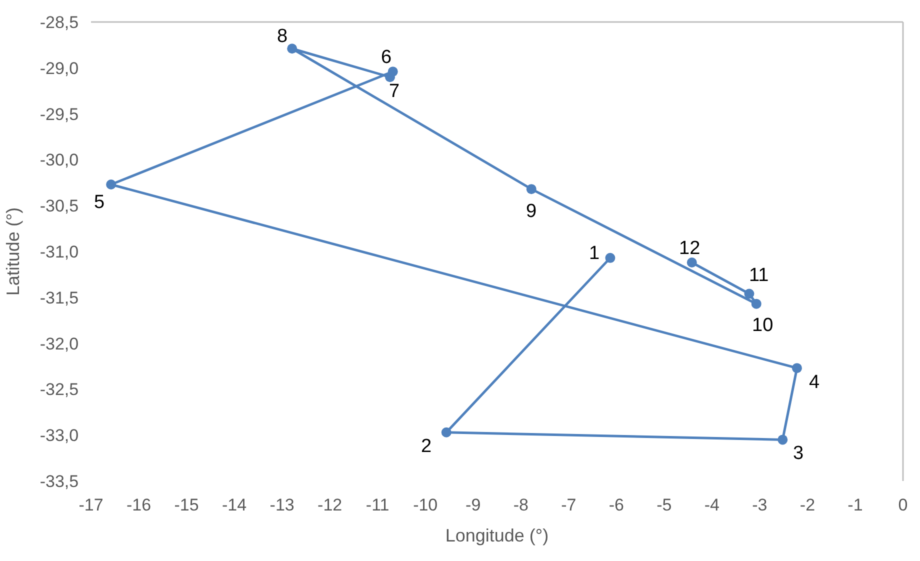  What do you see at coordinates (394, 91) in the screenshot?
I see `annotation: 7` at bounding box center [394, 91].